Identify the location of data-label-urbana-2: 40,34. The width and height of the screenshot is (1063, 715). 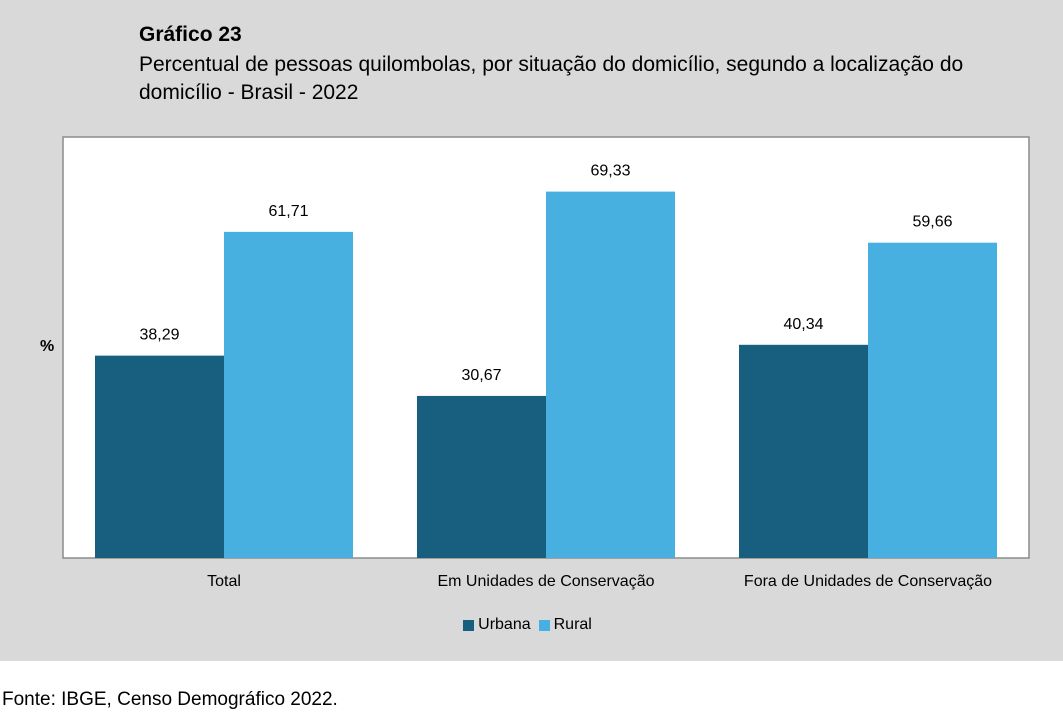
(803, 324).